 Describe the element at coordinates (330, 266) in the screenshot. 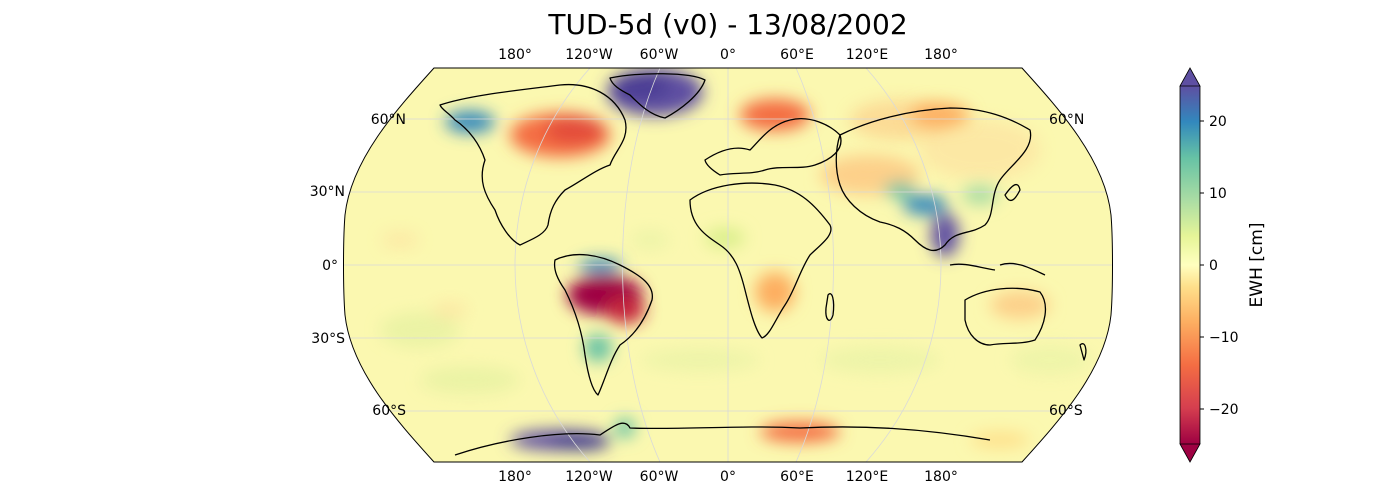

I see `lat-label: 0°` at that location.